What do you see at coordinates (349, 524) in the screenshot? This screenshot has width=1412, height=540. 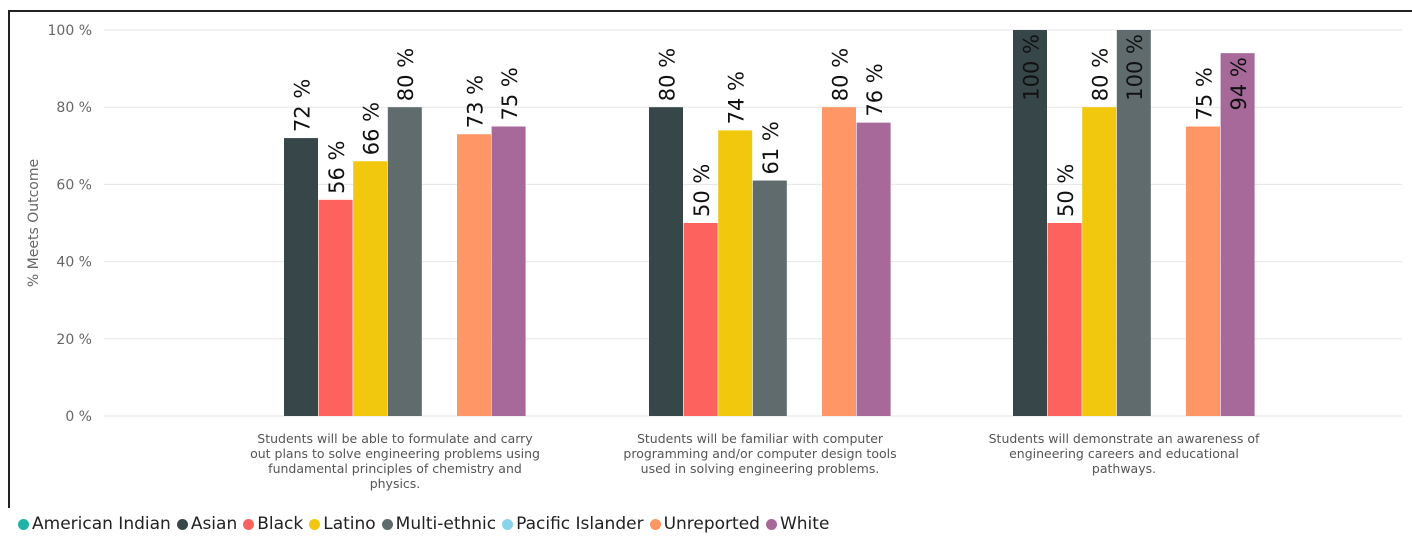 I see `legend-label: Latino` at bounding box center [349, 524].